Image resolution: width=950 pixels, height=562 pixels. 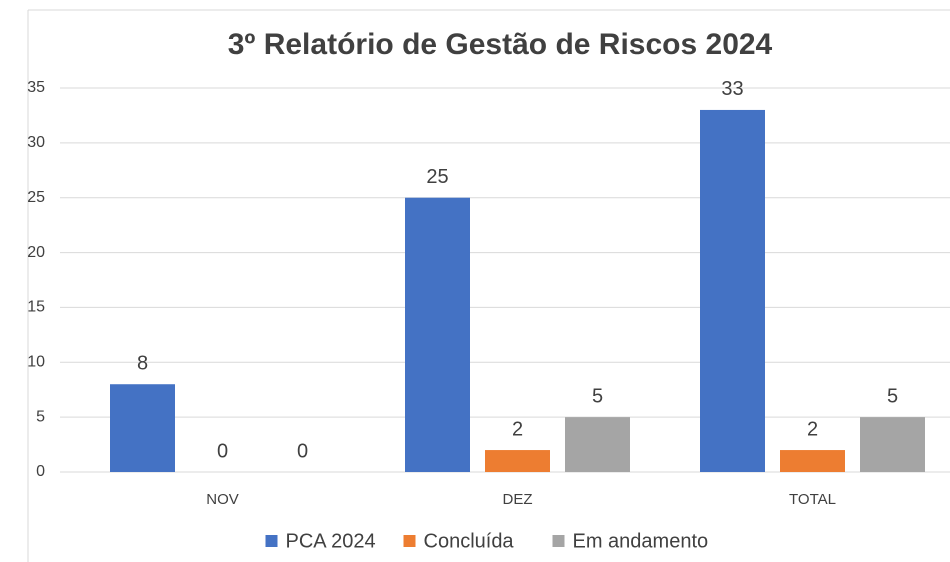 I want to click on y-tick-label: 20, so click(x=36, y=252).